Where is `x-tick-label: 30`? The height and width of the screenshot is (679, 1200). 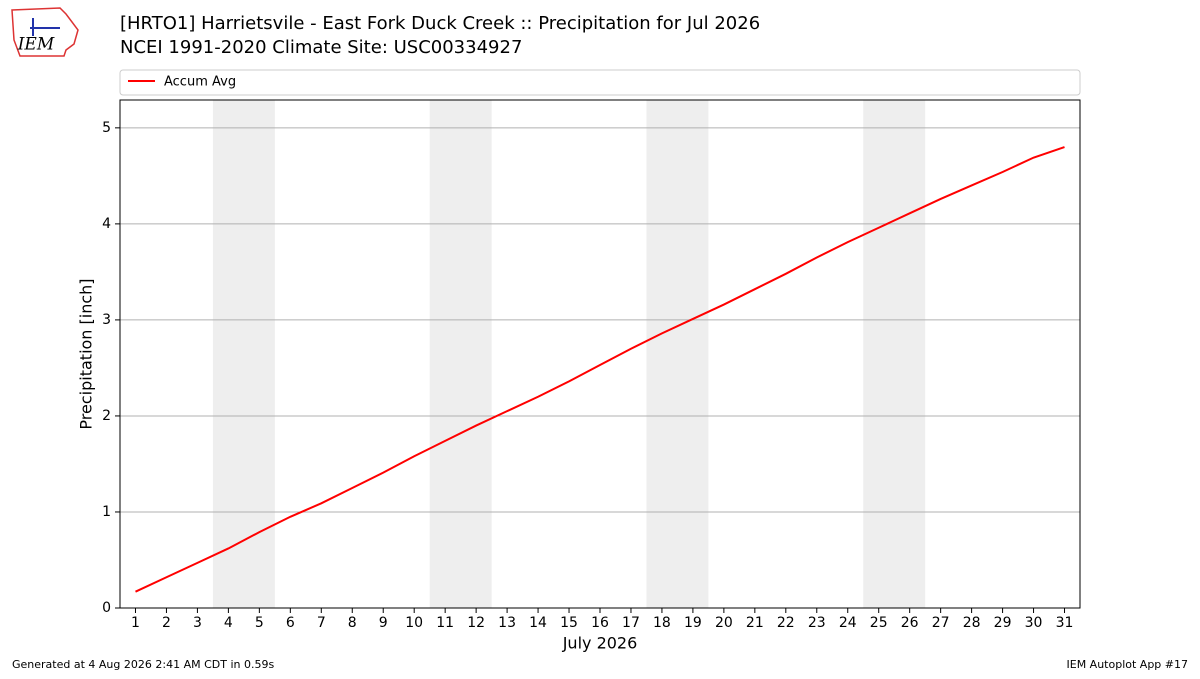 x-tick-label: 30 is located at coordinates (1034, 623).